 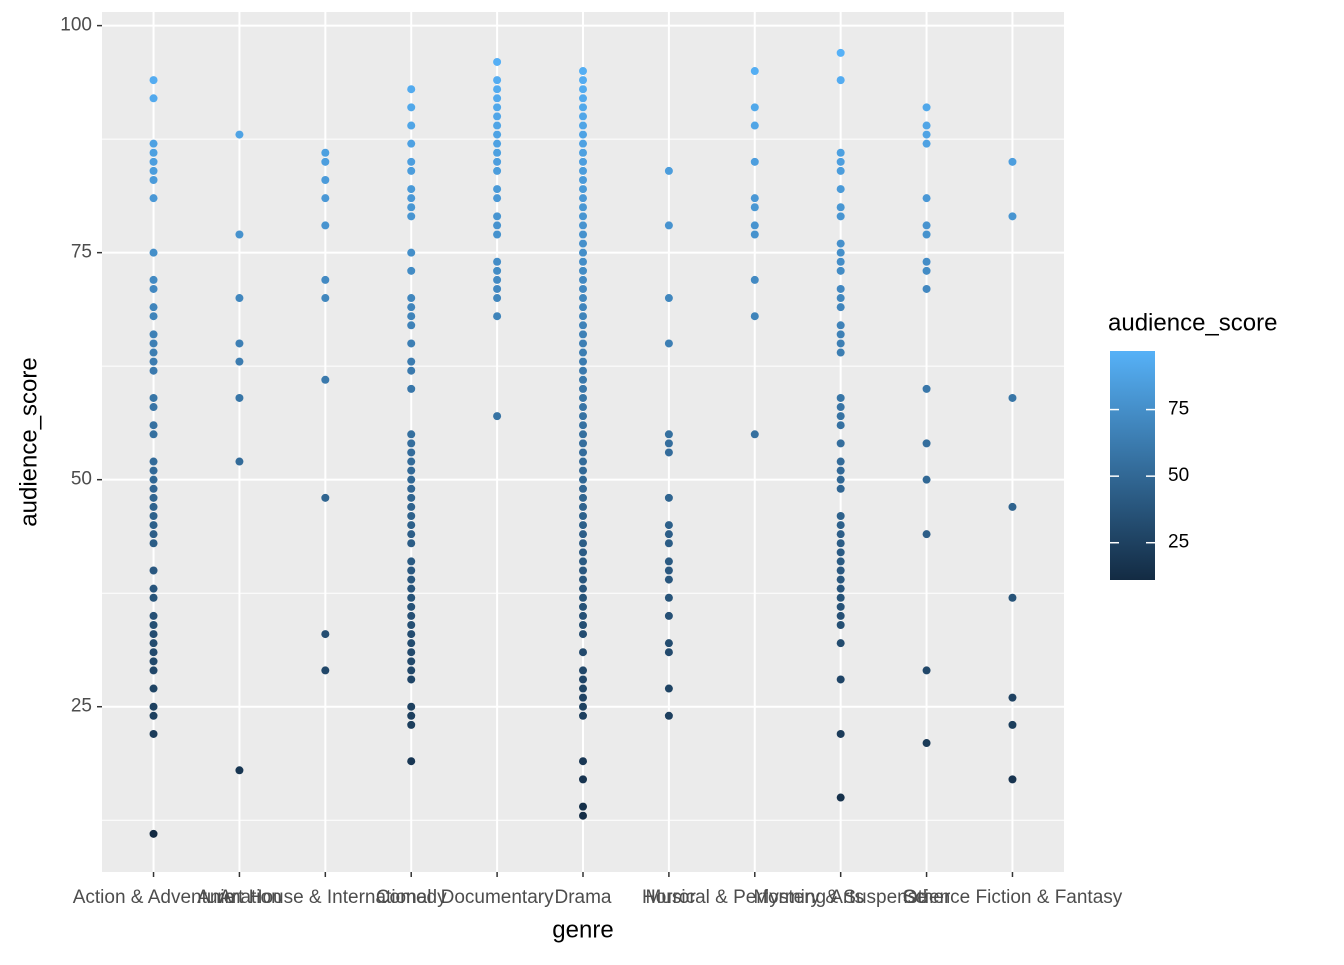 What do you see at coordinates (1013, 897) in the screenshot?
I see `x-tick-label: Science Fiction & Fantasy` at bounding box center [1013, 897].